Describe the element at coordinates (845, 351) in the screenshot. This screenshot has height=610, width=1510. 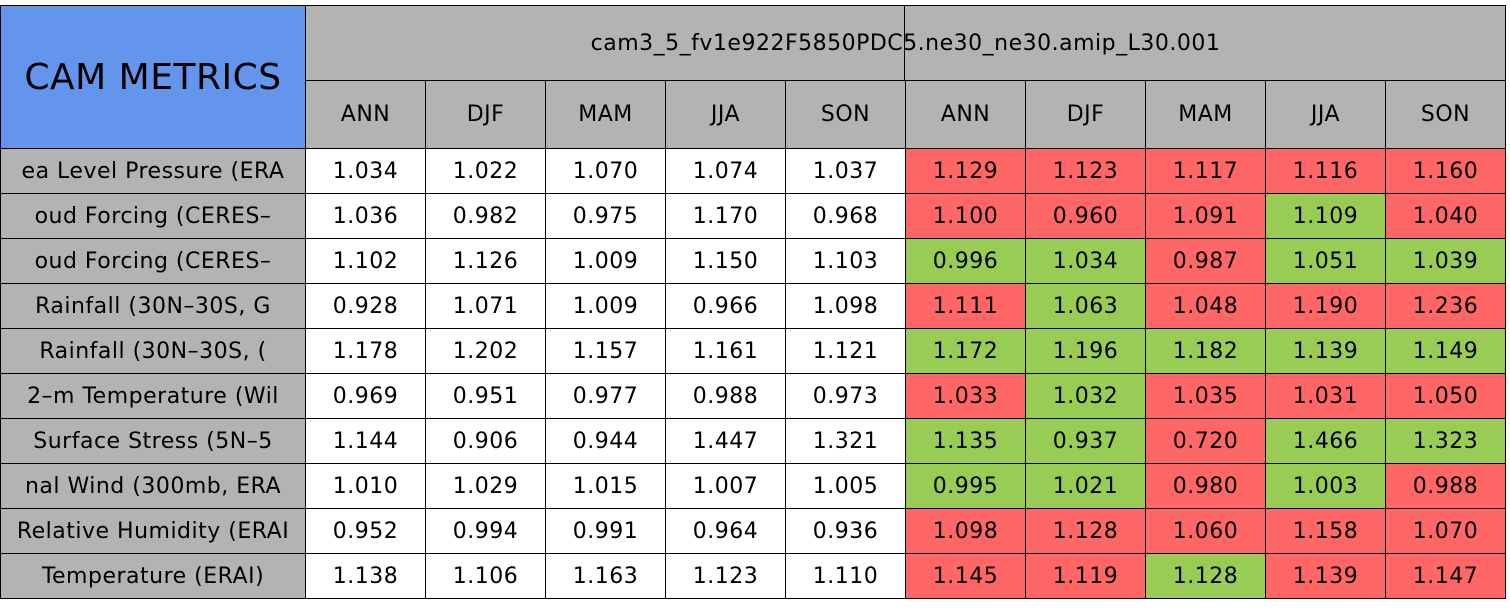
I see `value-cell: 1.121` at that location.